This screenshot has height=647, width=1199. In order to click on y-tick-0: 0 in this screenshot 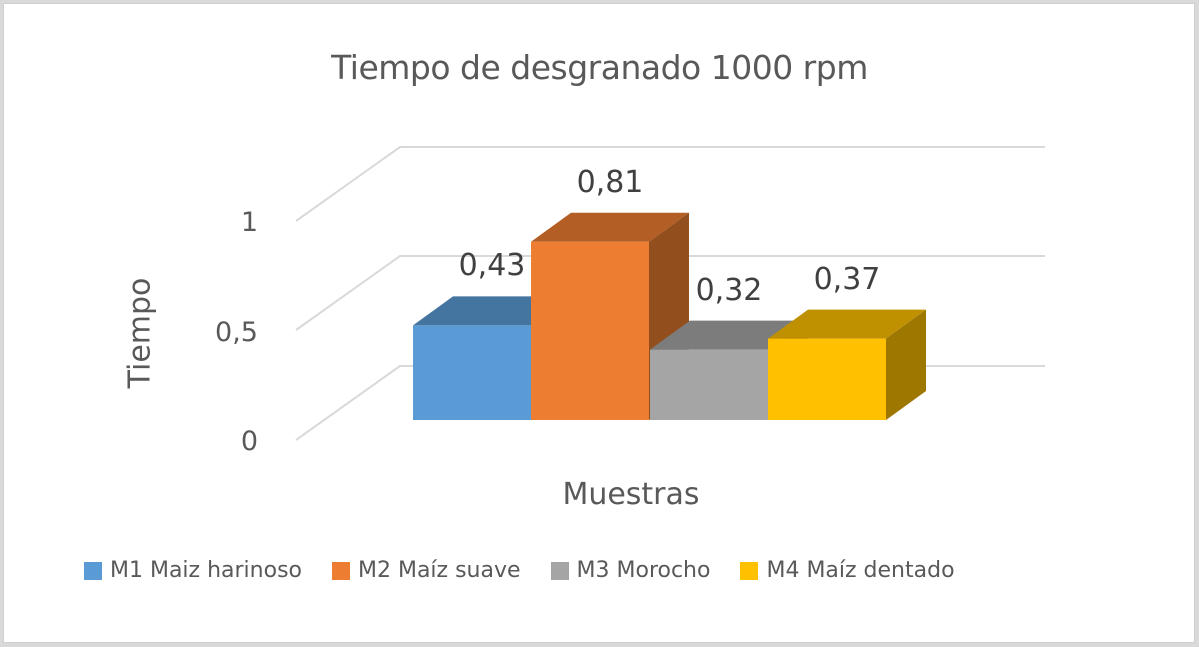, I will do `click(249, 441)`.